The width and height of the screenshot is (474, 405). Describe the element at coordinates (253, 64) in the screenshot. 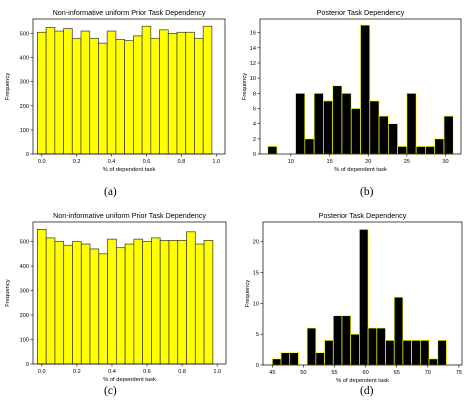

I see `y-tick-label: 12` at that location.